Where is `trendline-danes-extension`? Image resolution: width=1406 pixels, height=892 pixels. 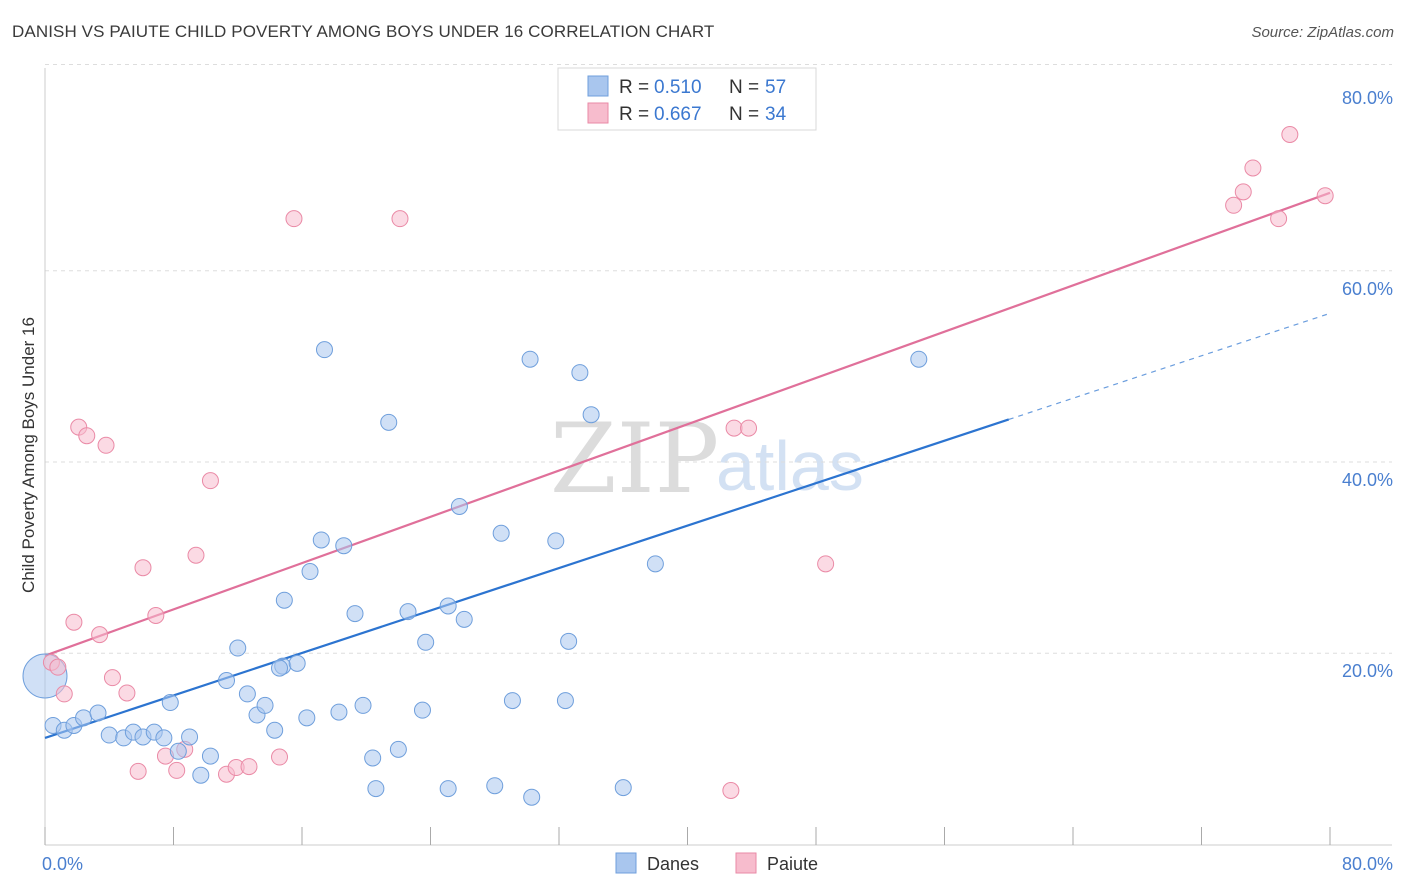
trendline-danes-extension is located at coordinates (1169, 366).